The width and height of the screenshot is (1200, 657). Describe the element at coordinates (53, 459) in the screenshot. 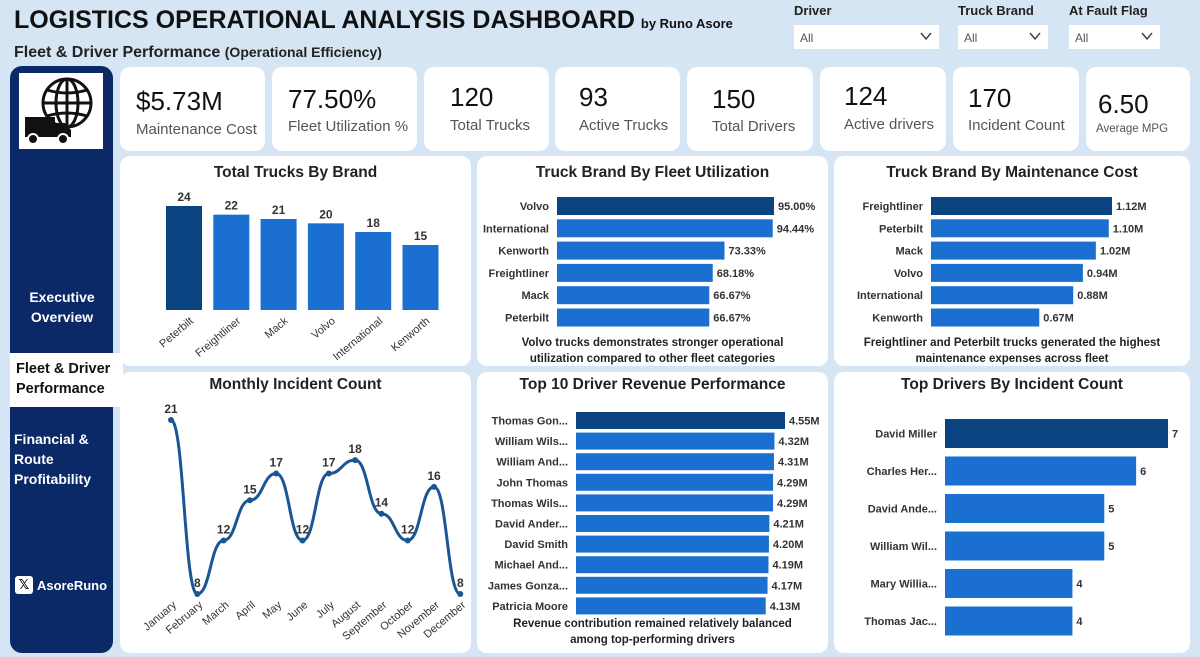

I see `nav-financial-route-profitability: Financial & Route Profitability` at that location.